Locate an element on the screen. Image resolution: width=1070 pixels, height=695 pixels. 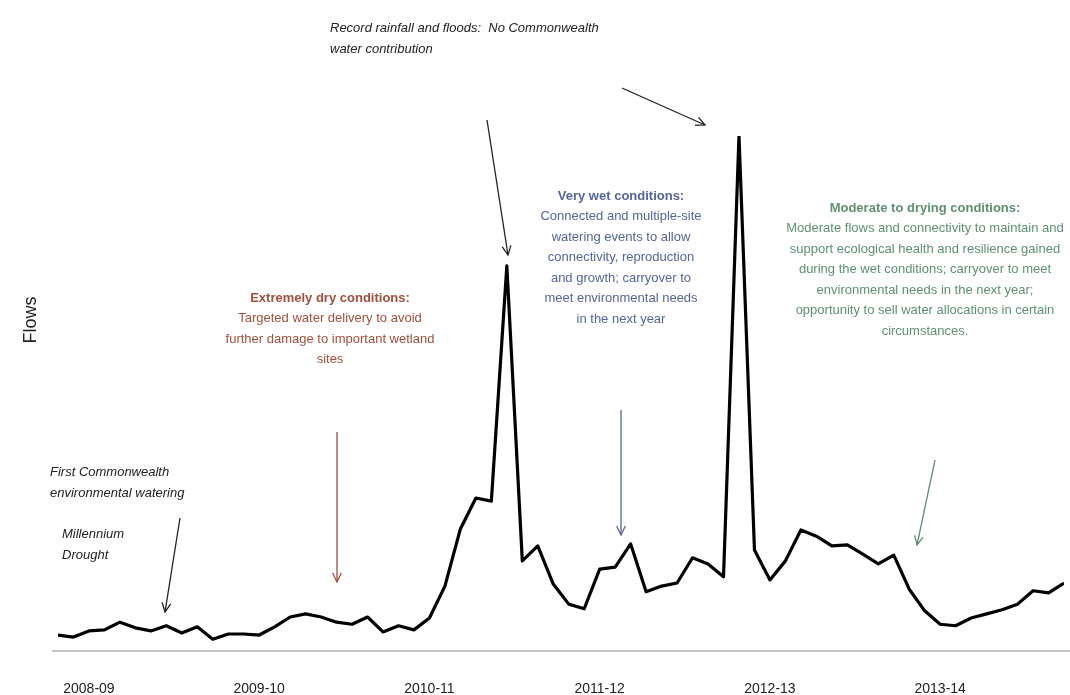
x-tick-label: 2013-14 is located at coordinates (940, 687).